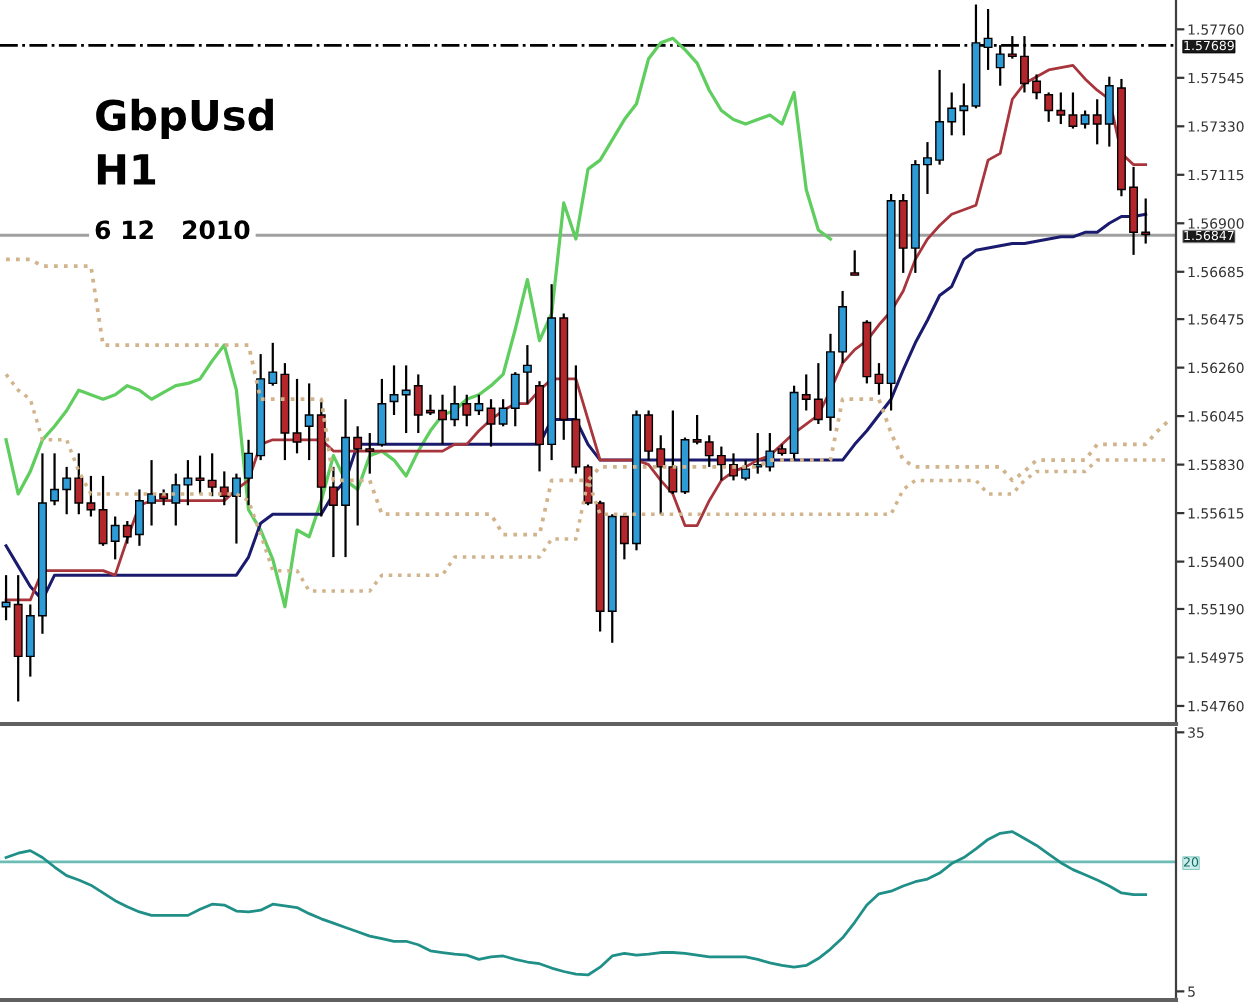  What do you see at coordinates (126, 169) in the screenshot?
I see `text: H1` at bounding box center [126, 169].